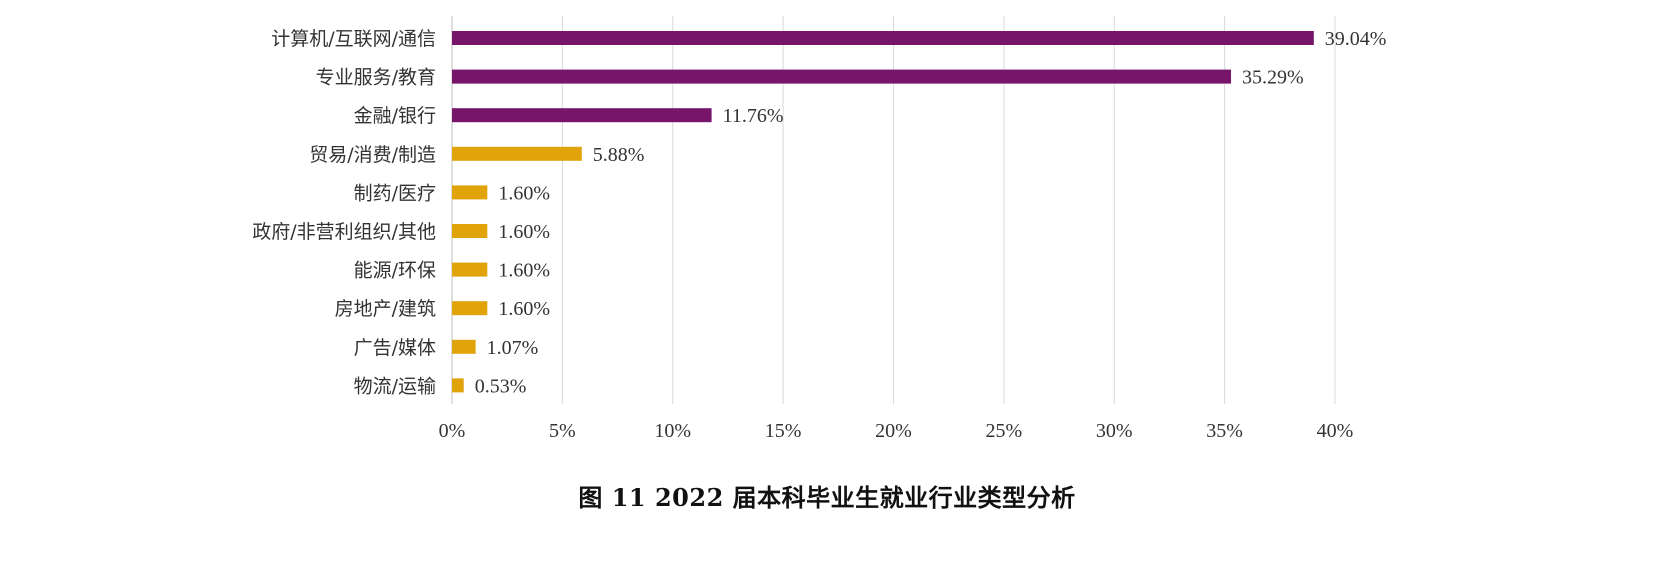  Describe the element at coordinates (524, 193) in the screenshot. I see `data-label-4: 1.60%` at that location.